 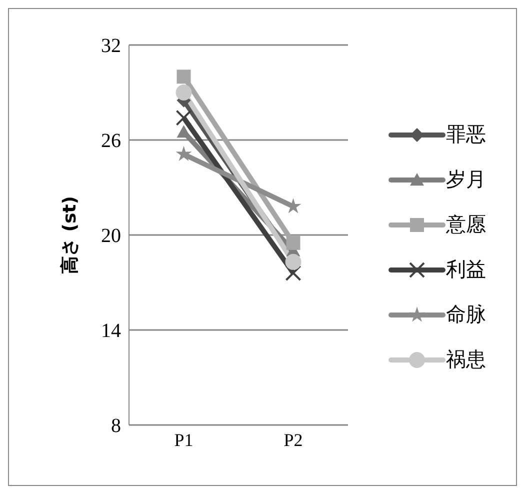 What do you see at coordinates (184, 440) in the screenshot?
I see `x-tick-label: P1` at bounding box center [184, 440].